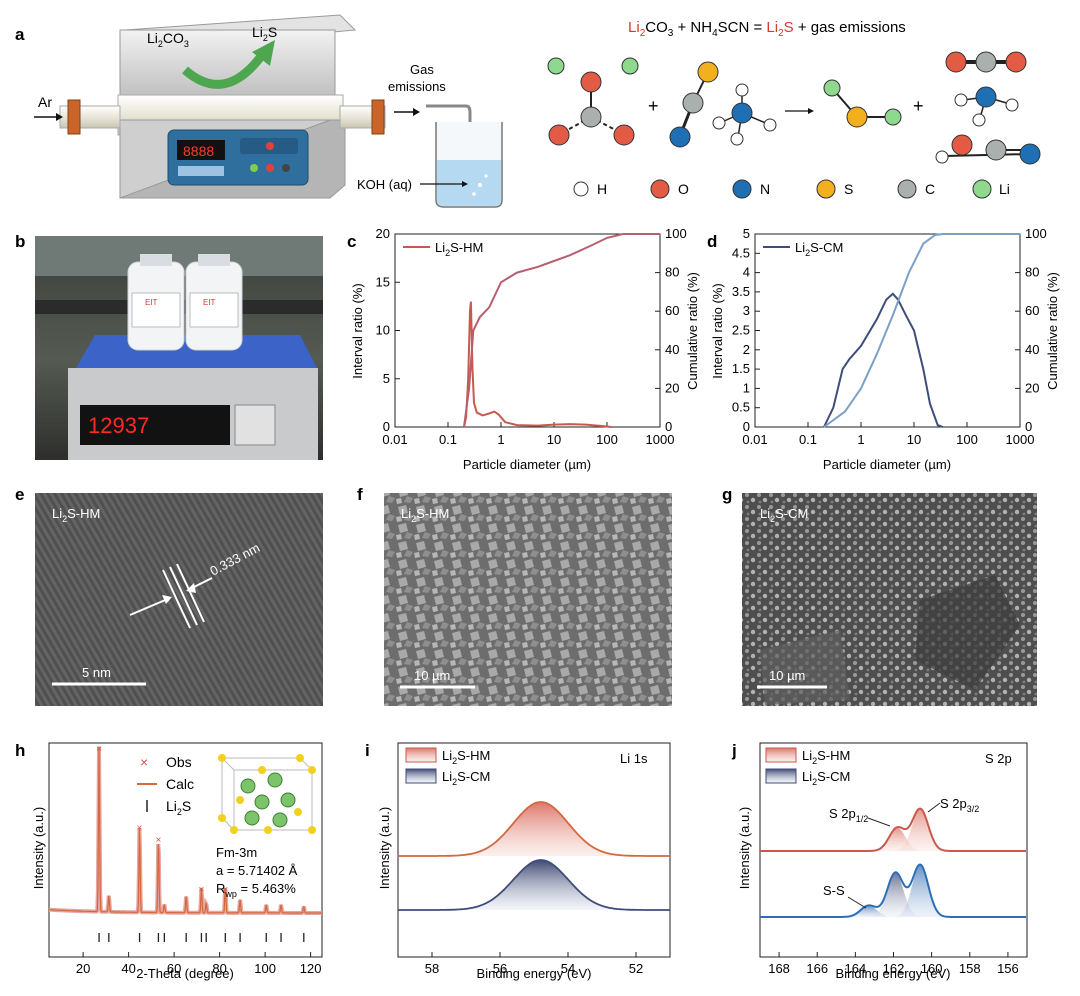  Describe the element at coordinates (893, 973) in the screenshot. I see `x-axis-label-j: Binding energy (eV)` at that location.